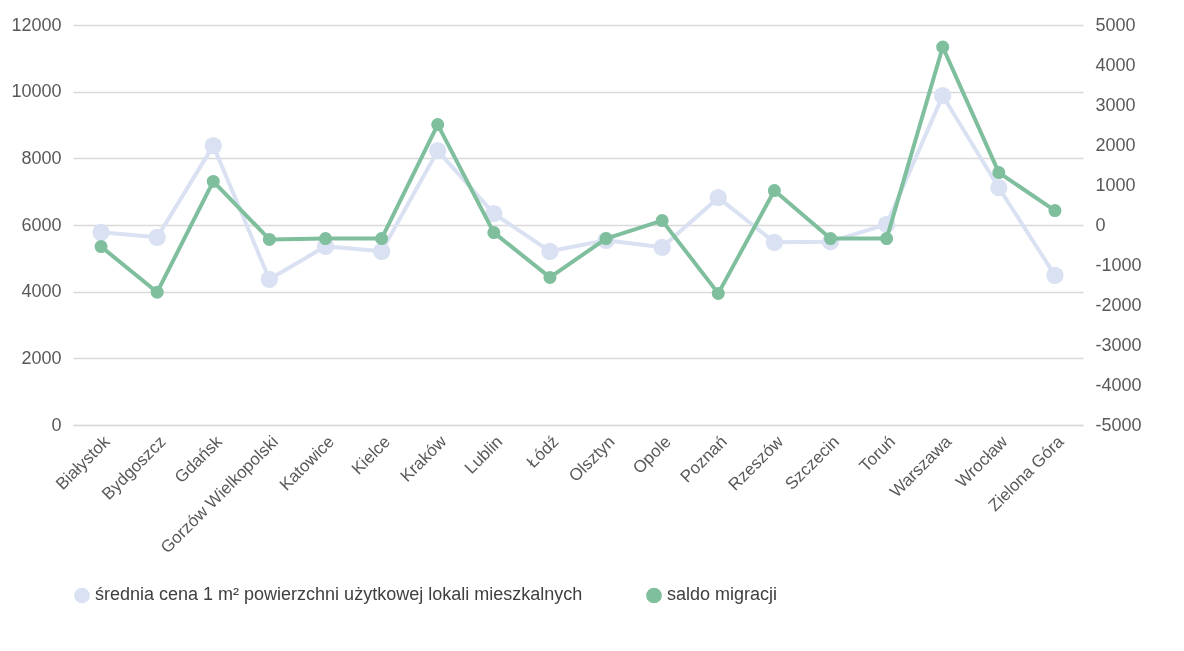 The image size is (1184, 651). I want to click on y2-tick-label: 5000, so click(1115, 24).